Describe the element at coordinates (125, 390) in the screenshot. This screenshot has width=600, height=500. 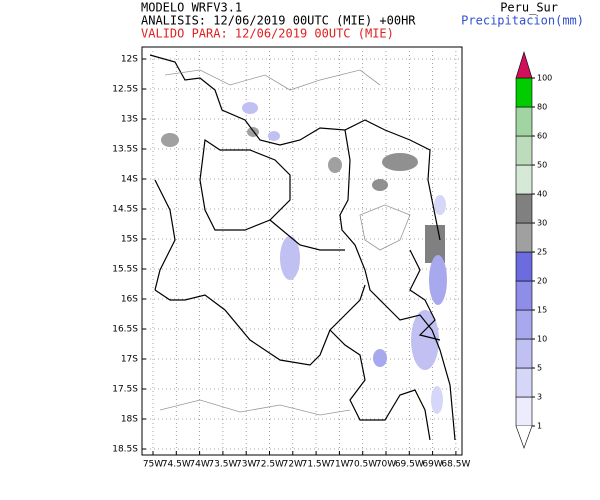
I see `lat-label: 17.5S` at that location.